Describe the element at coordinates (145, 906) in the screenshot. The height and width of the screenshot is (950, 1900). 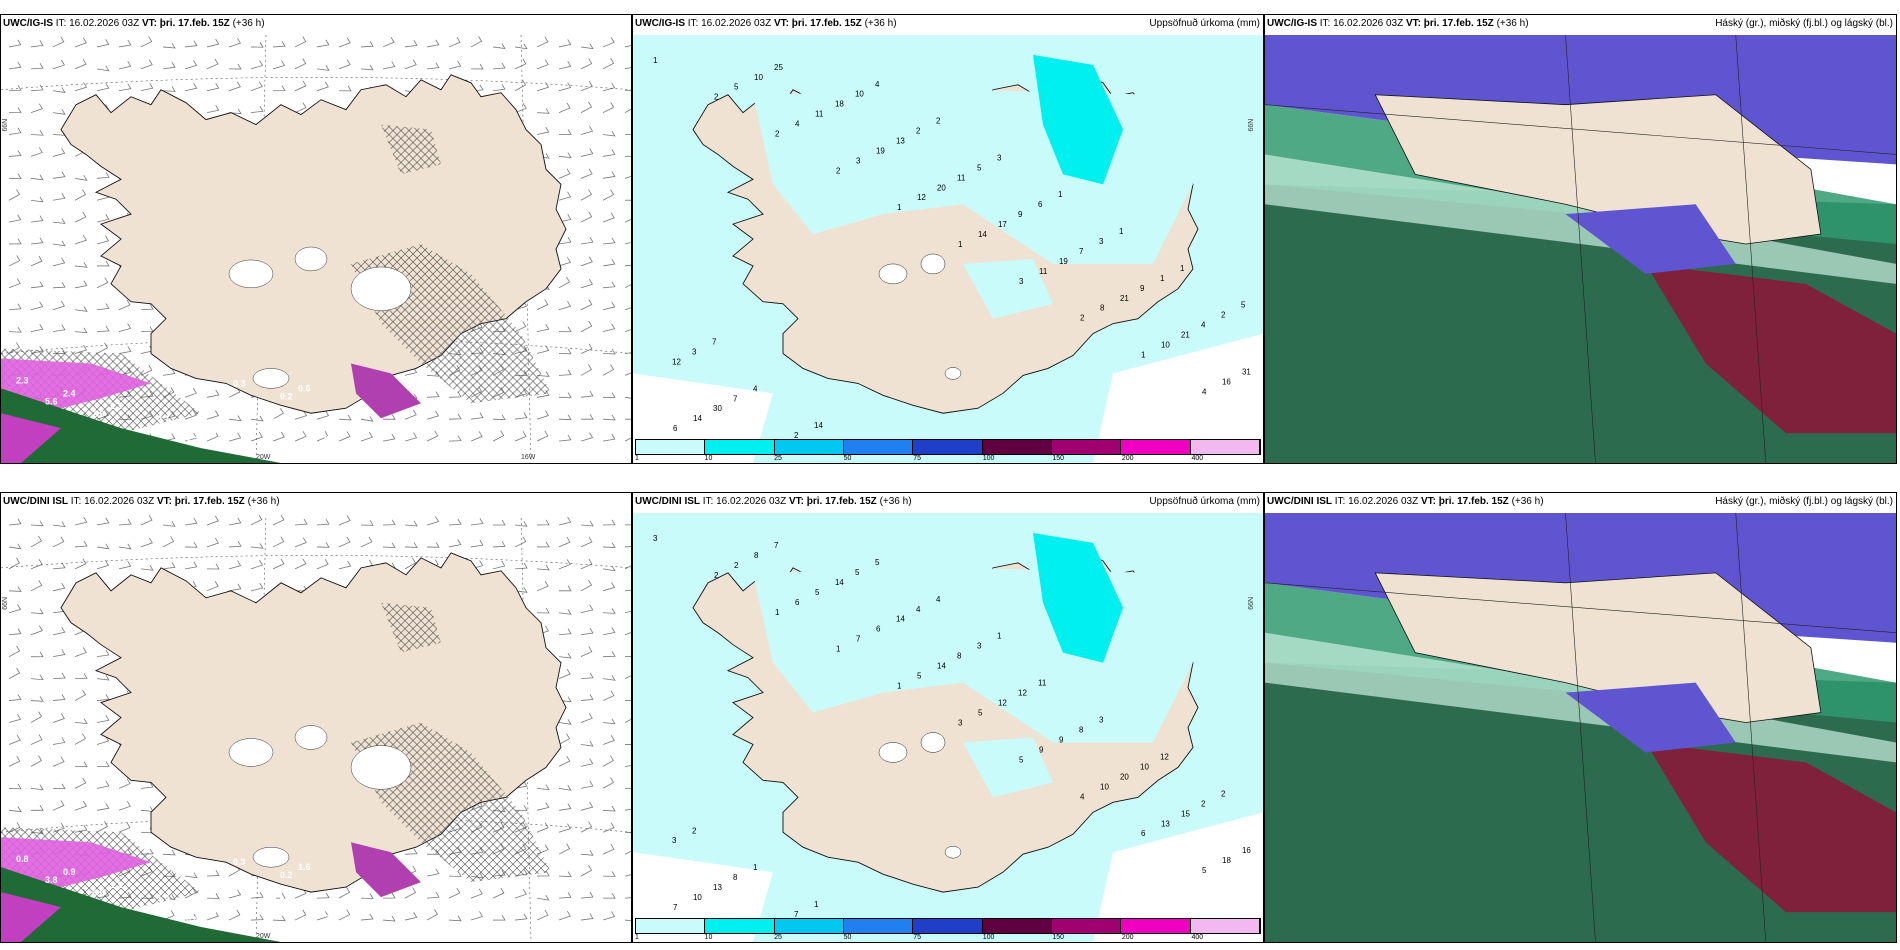
I see `precip-amount-label: 9.9` at that location.